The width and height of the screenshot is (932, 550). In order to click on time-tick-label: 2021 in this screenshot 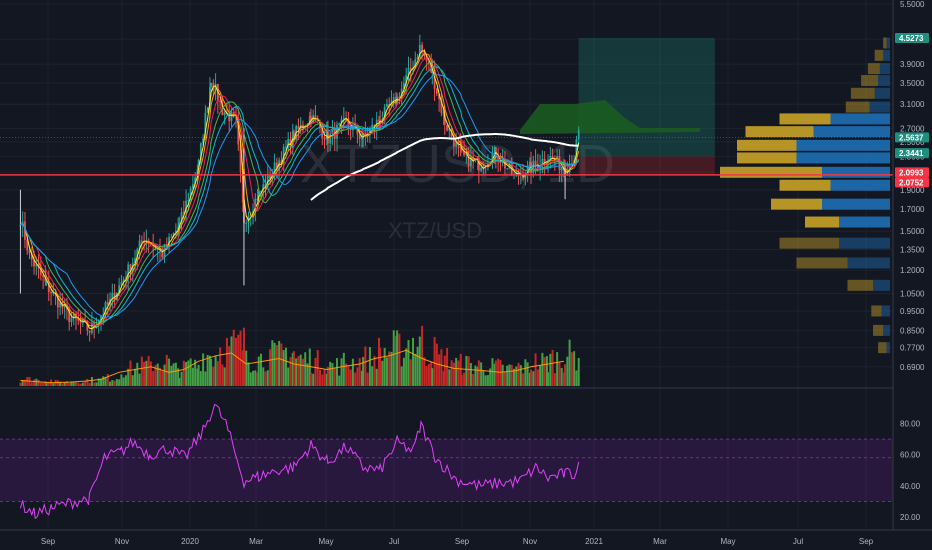, I will do `click(594, 541)`.